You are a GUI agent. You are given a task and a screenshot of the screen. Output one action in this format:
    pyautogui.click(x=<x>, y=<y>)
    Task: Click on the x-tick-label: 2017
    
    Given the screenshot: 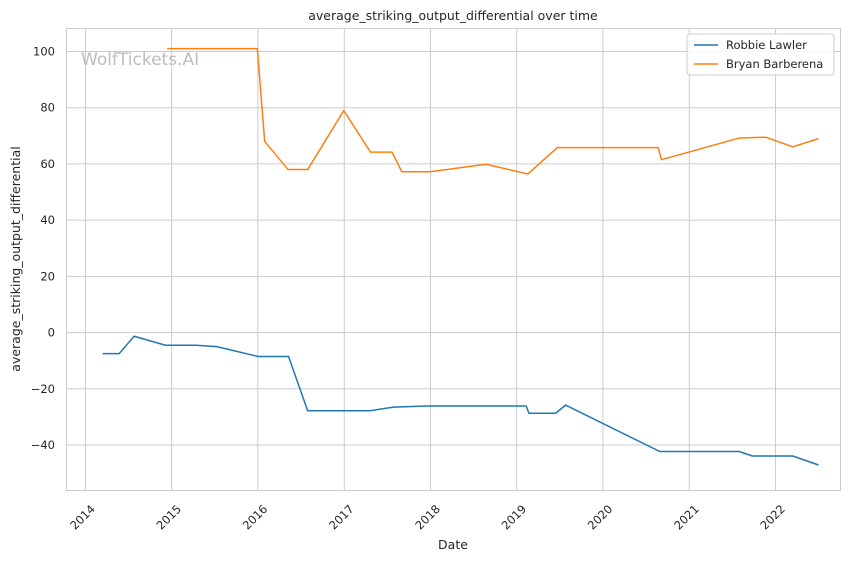 What is the action you would take?
    pyautogui.click(x=341, y=517)
    